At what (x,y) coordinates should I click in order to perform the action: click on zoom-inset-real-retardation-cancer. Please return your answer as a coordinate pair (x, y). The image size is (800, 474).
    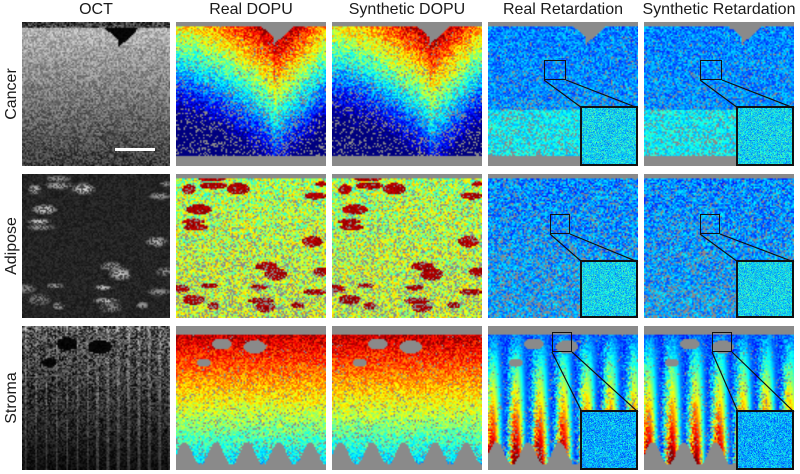
    Looking at the image, I should click on (609, 136).